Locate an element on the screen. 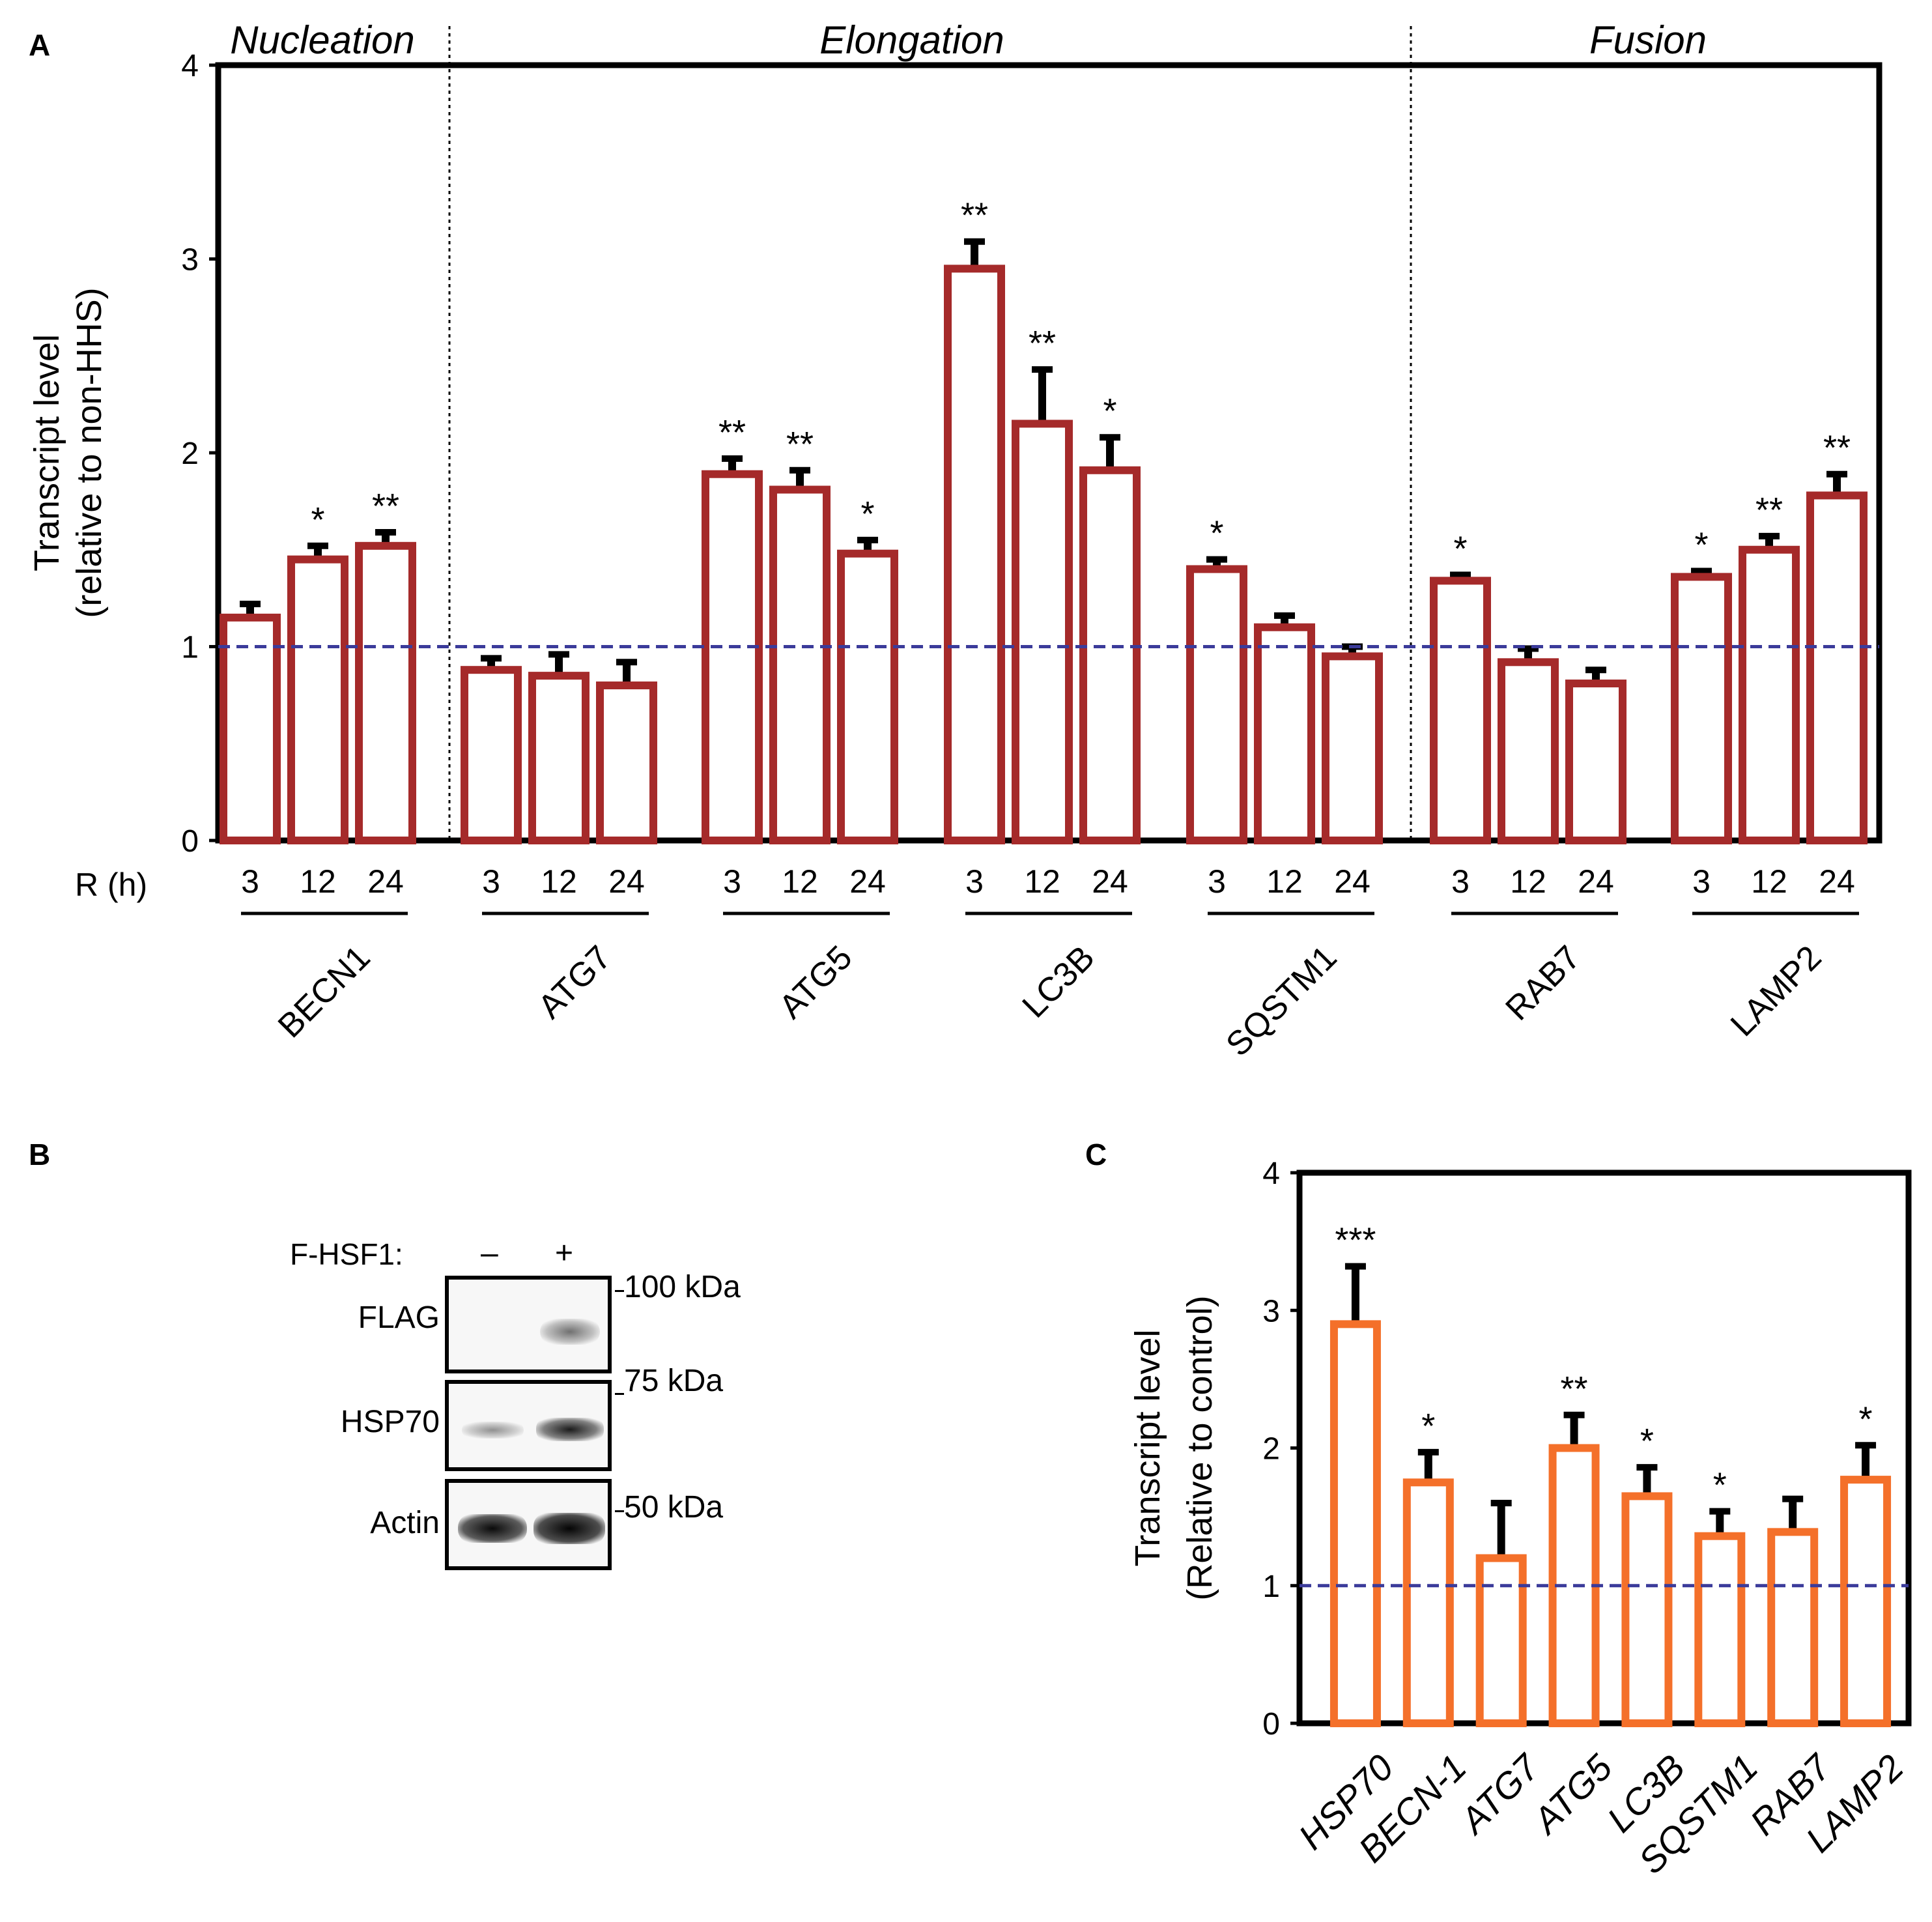 The height and width of the screenshot is (1922, 1932). y-axis-label-line2: (relative to non-HHS) is located at coordinates (89, 452).